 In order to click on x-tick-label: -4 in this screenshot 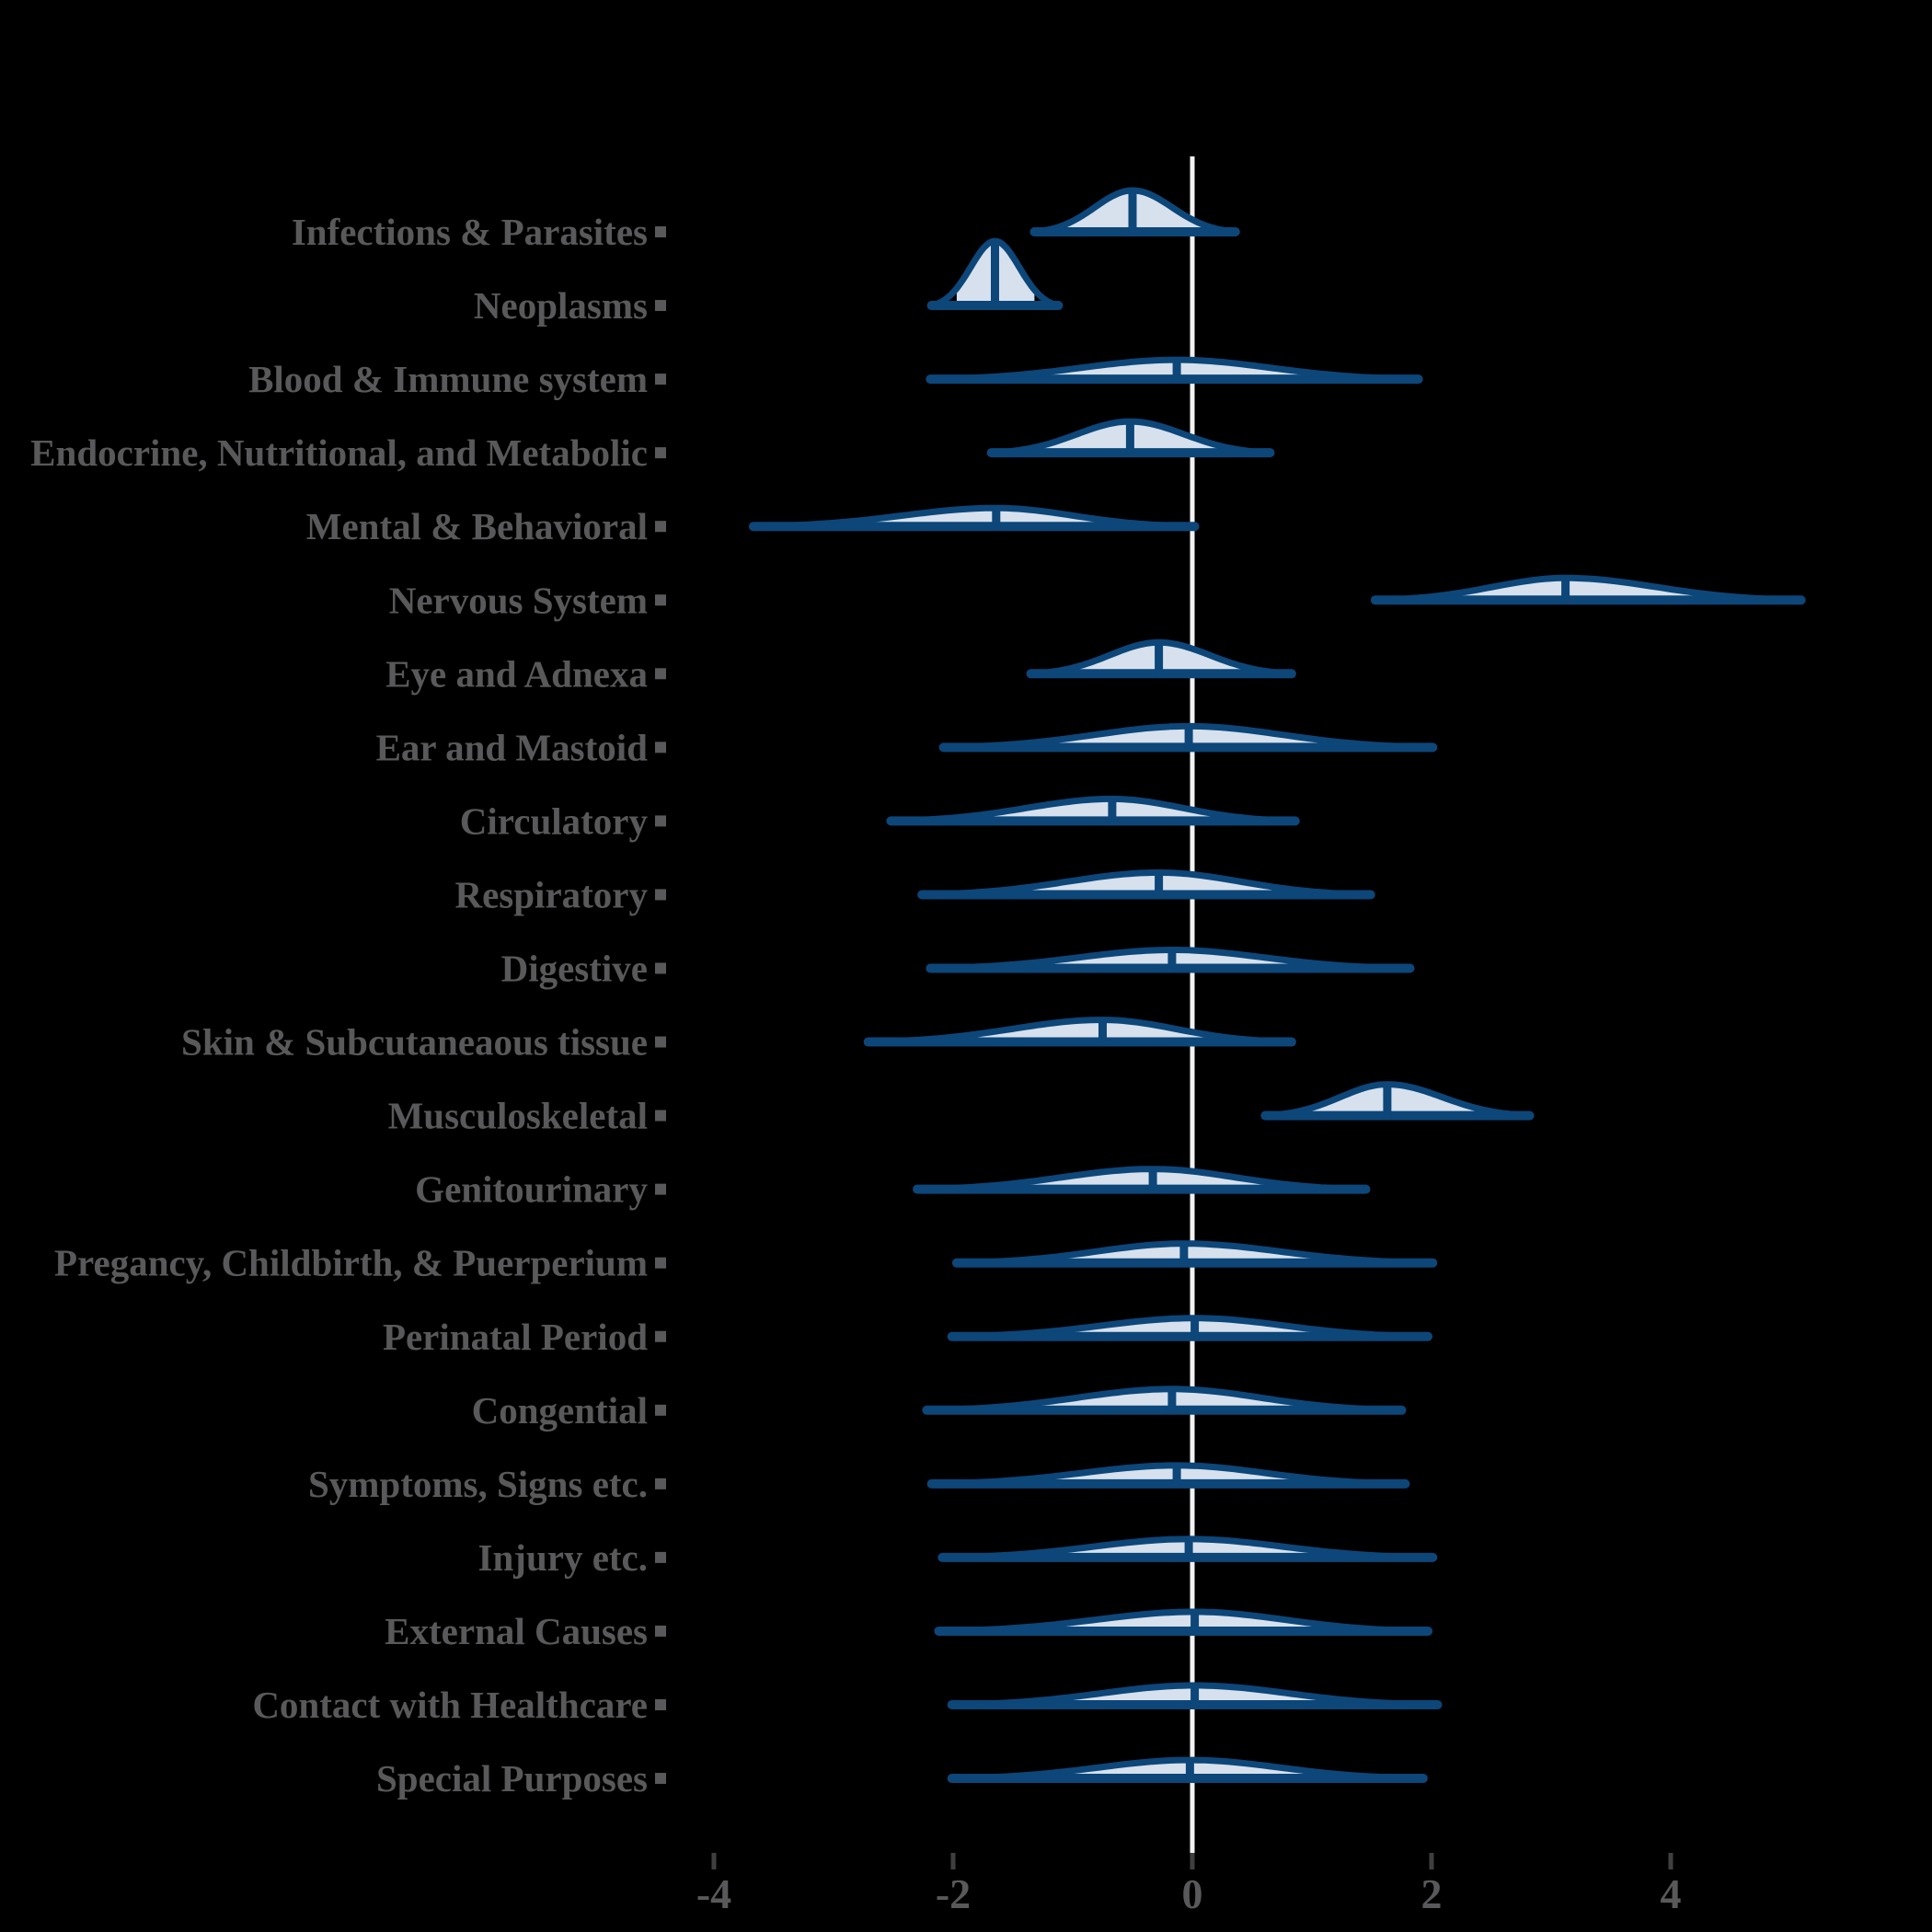, I will do `click(713, 1893)`.